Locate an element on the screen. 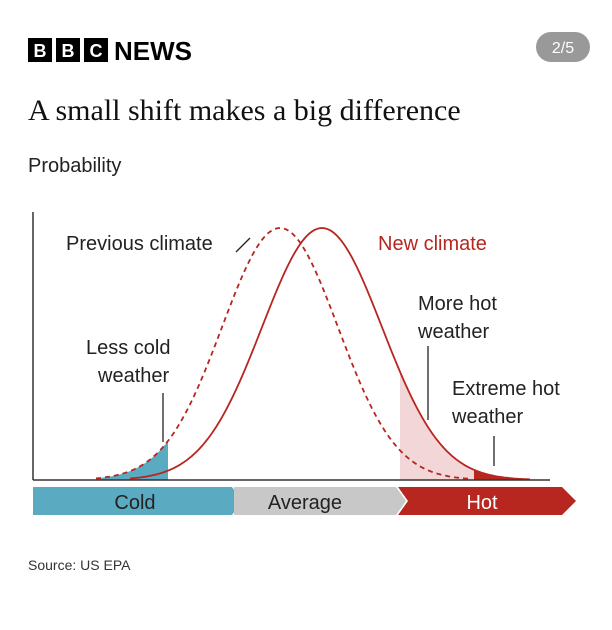 The image size is (612, 630). axis-label: Probability is located at coordinates (74, 166).